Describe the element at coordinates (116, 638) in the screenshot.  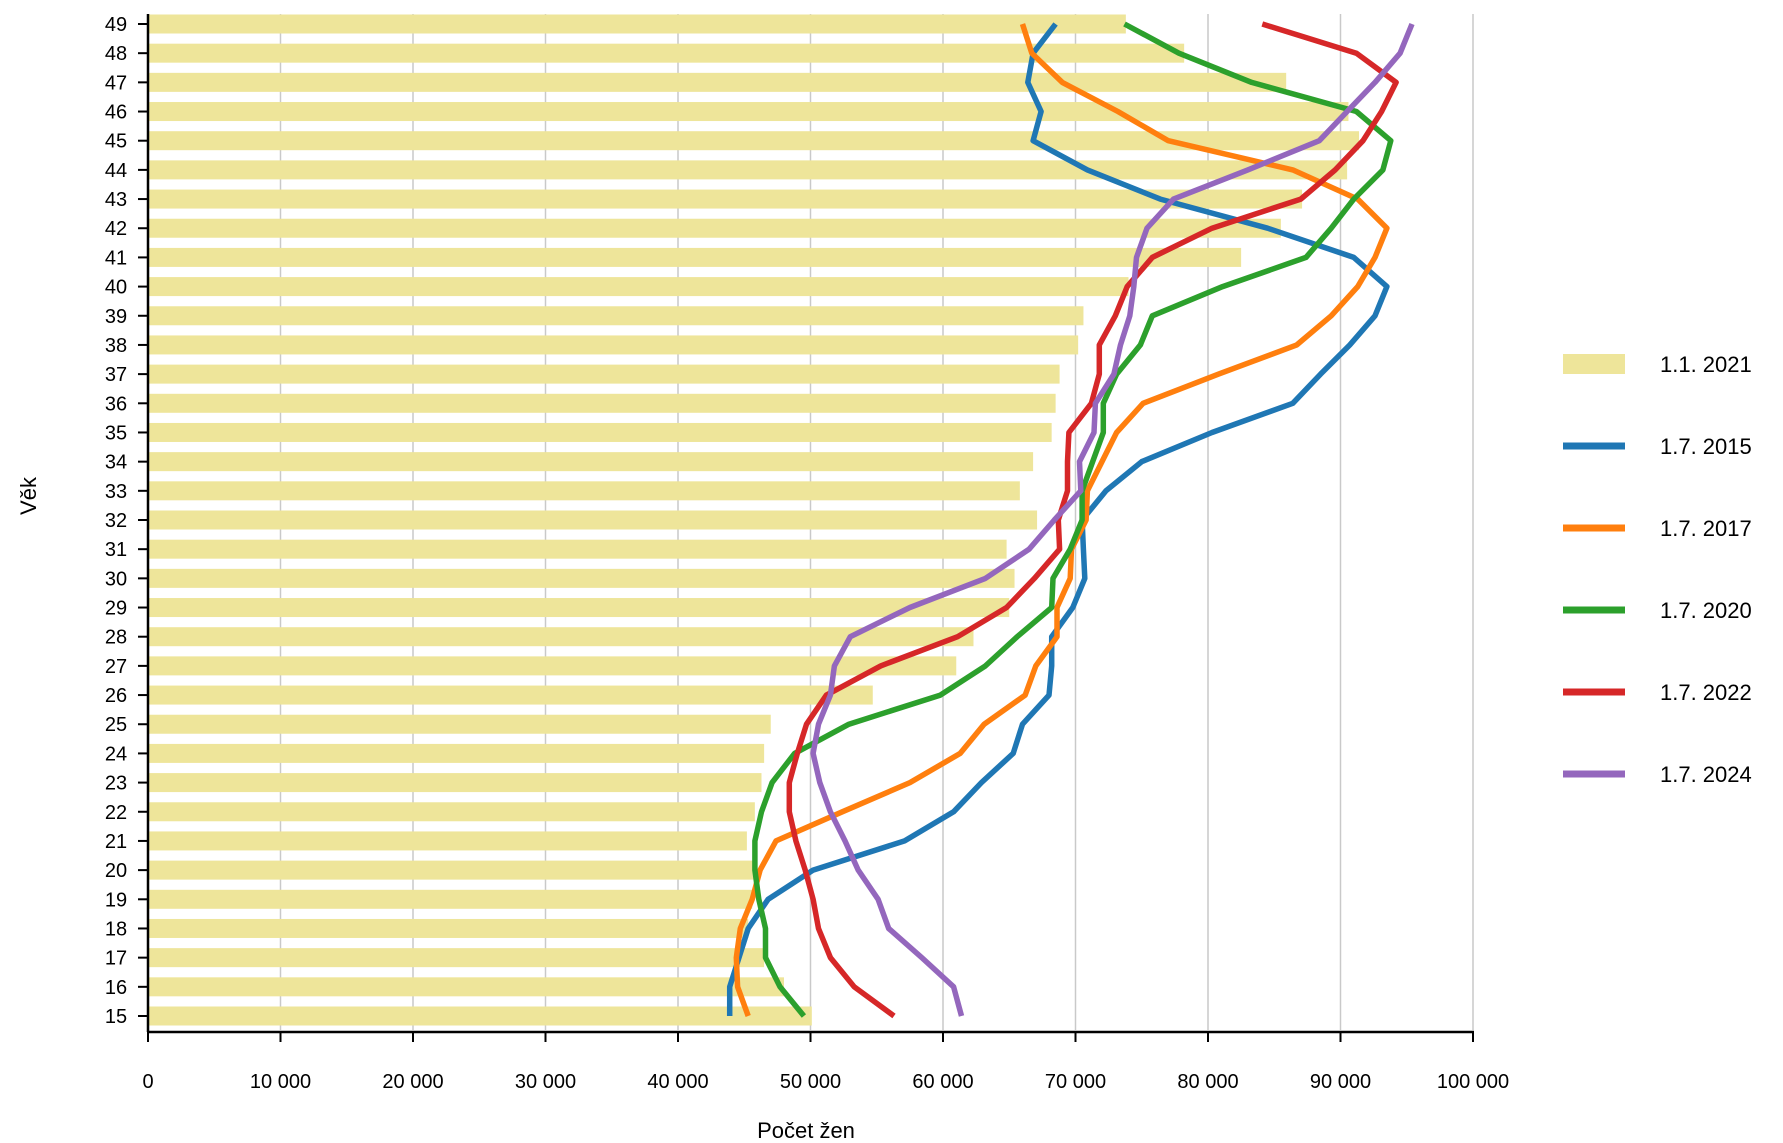
I see `y-tick-label: 28` at that location.